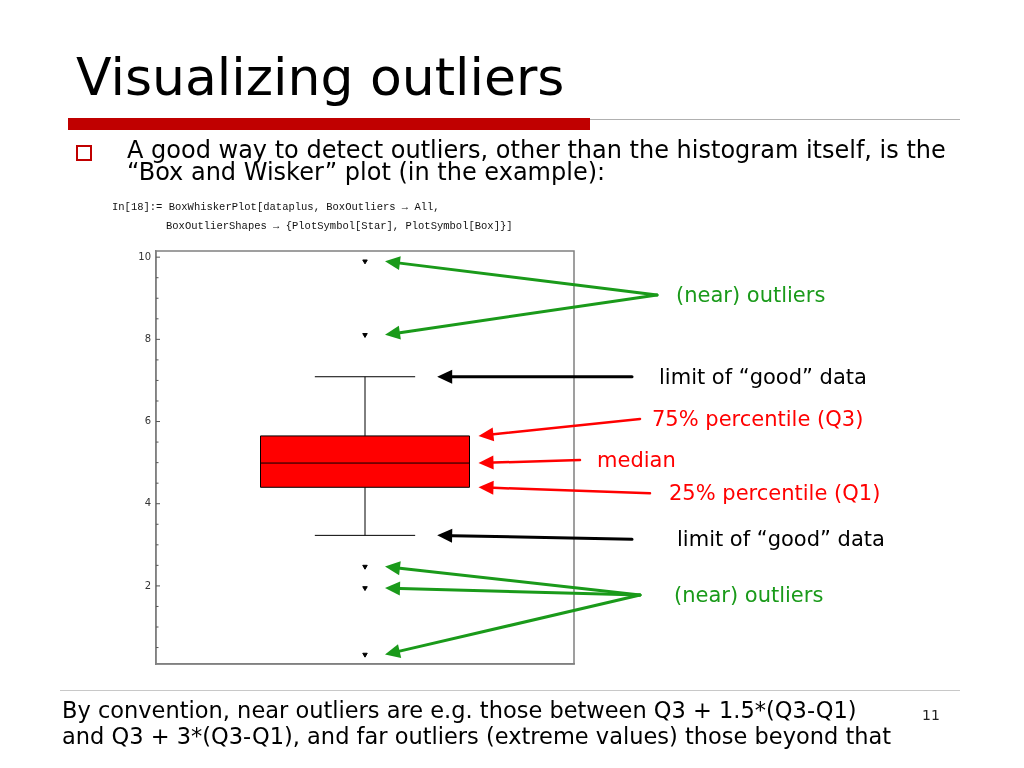 Image resolution: width=1024 pixels, height=768 pixels. I want to click on text: 25% percentile (Q1), so click(775, 493).